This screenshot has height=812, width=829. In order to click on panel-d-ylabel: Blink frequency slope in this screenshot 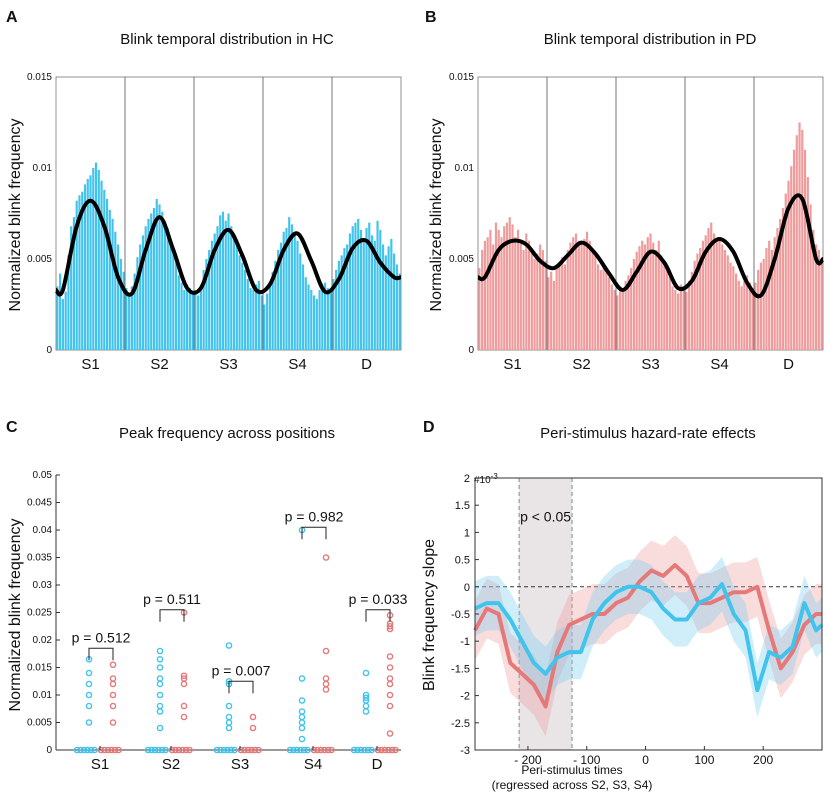, I will do `click(429, 615)`.